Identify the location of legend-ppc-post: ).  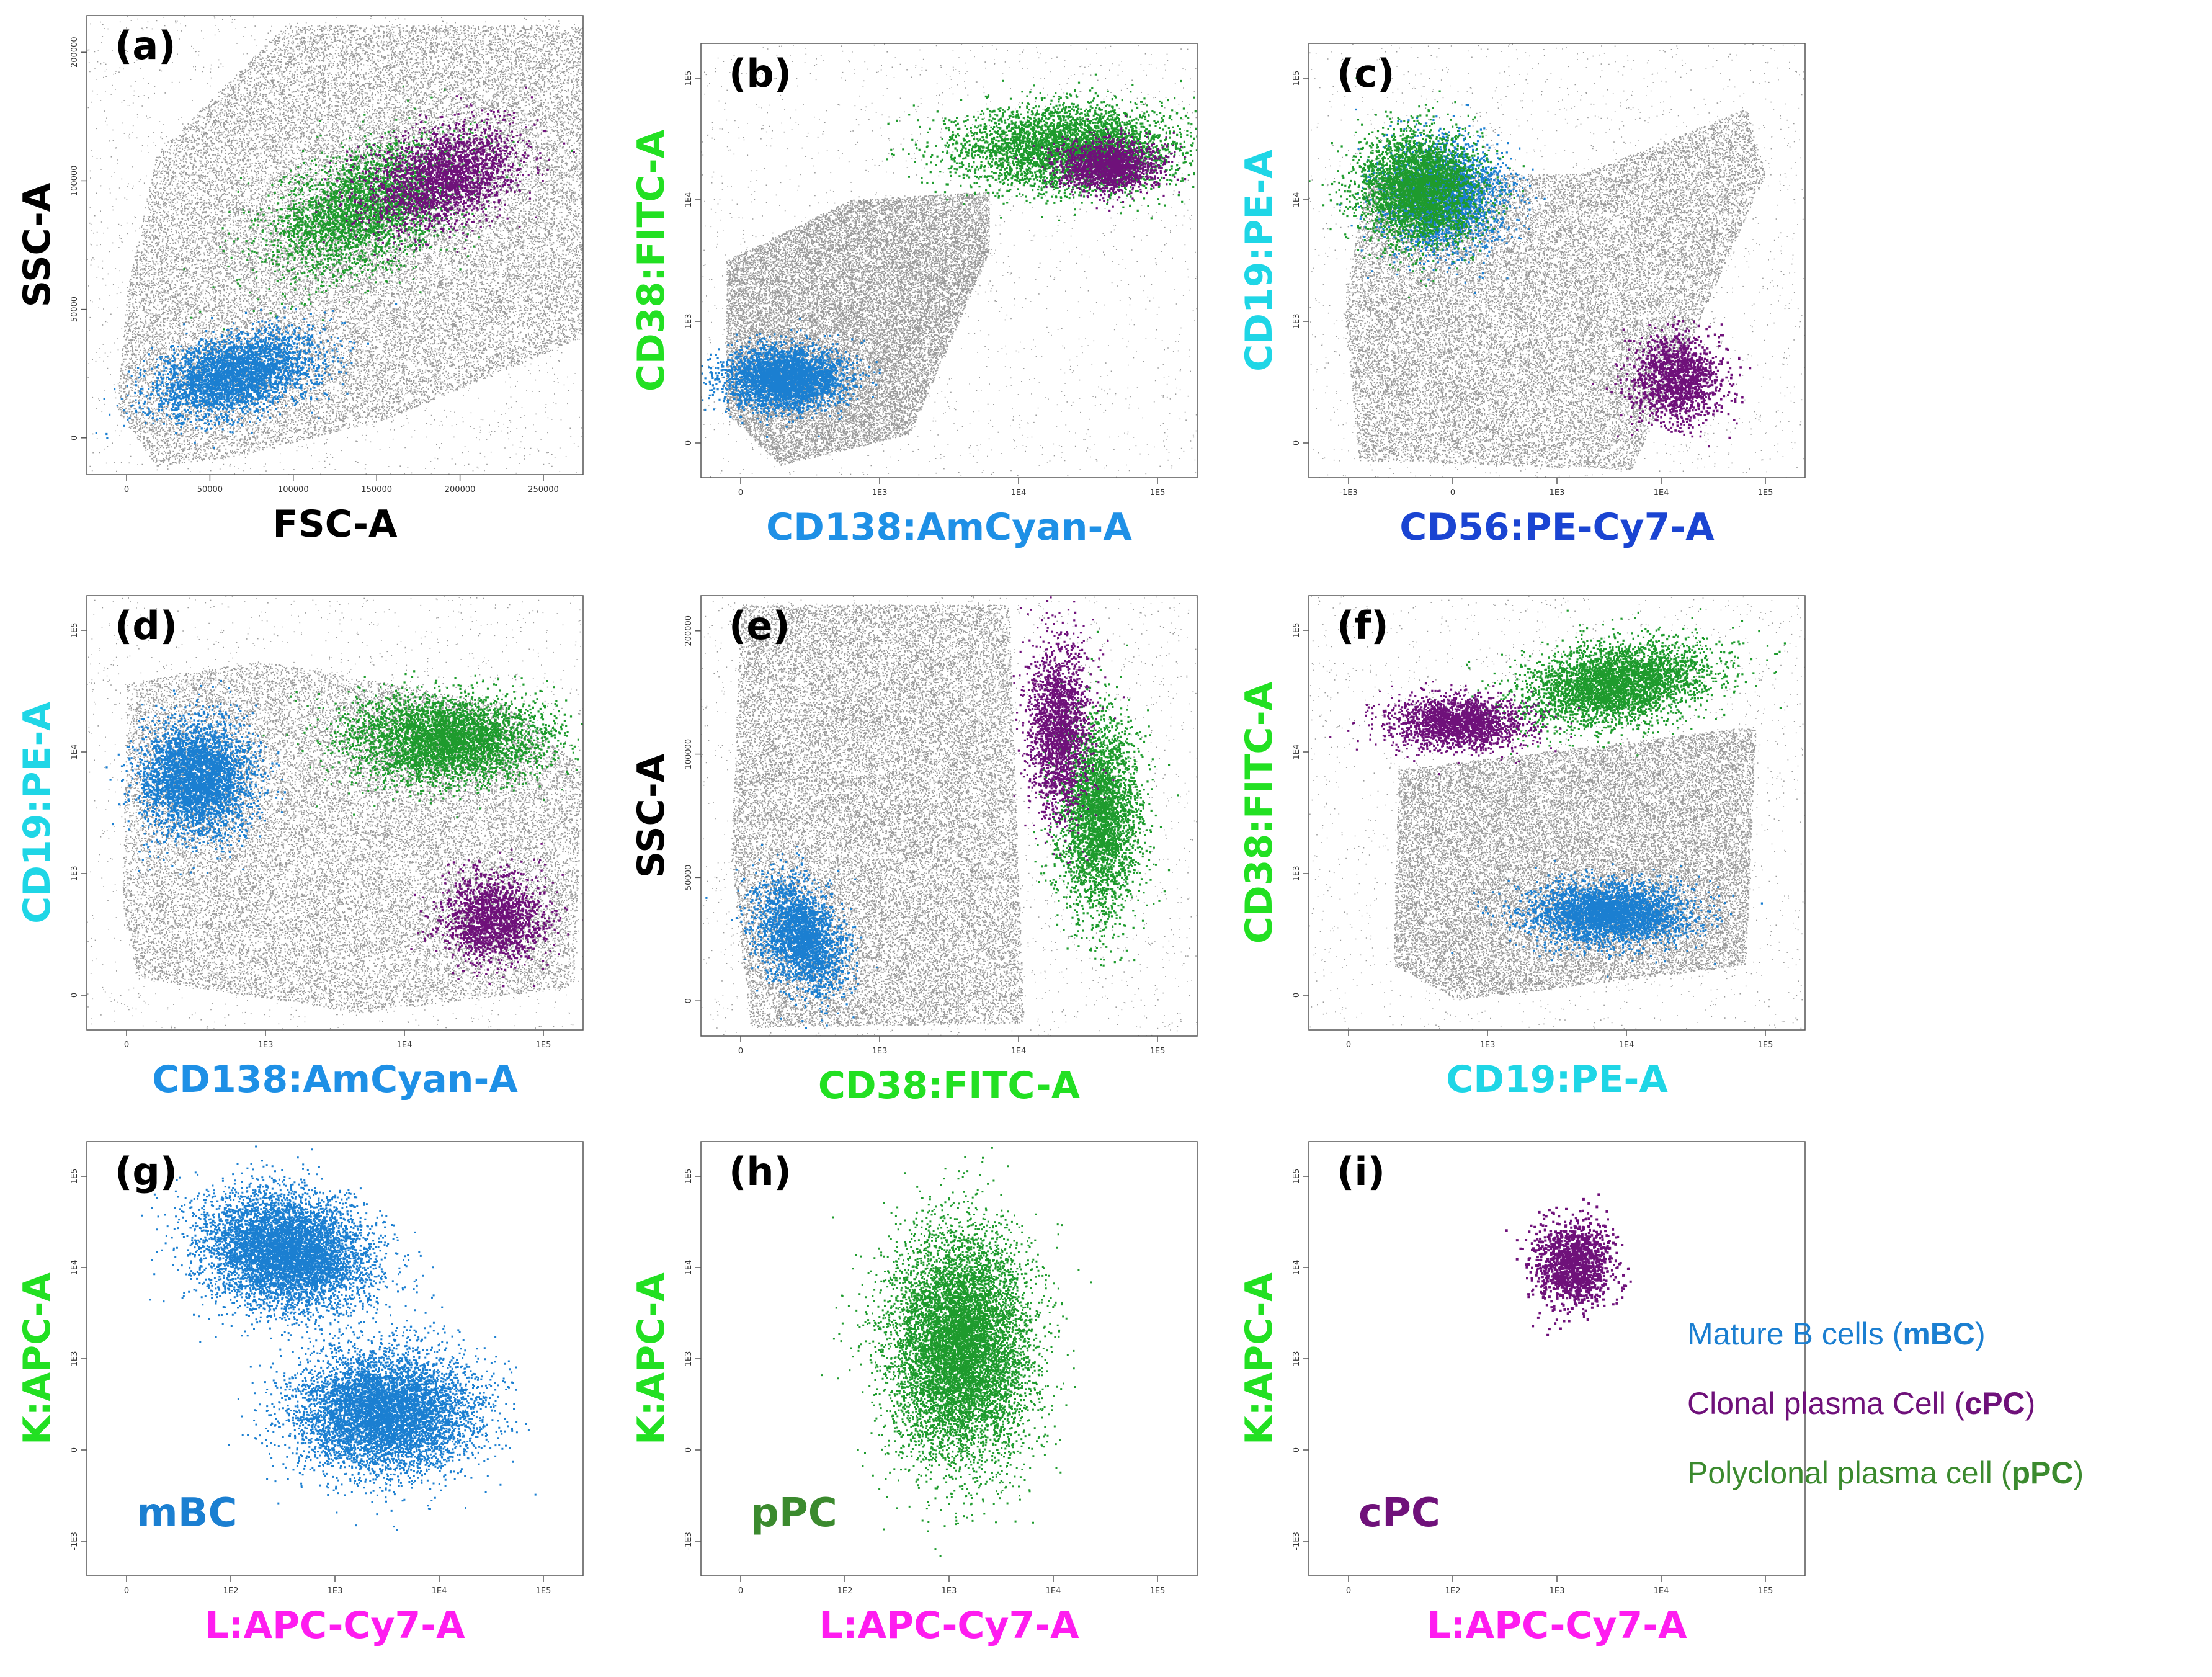
(2078, 1473).